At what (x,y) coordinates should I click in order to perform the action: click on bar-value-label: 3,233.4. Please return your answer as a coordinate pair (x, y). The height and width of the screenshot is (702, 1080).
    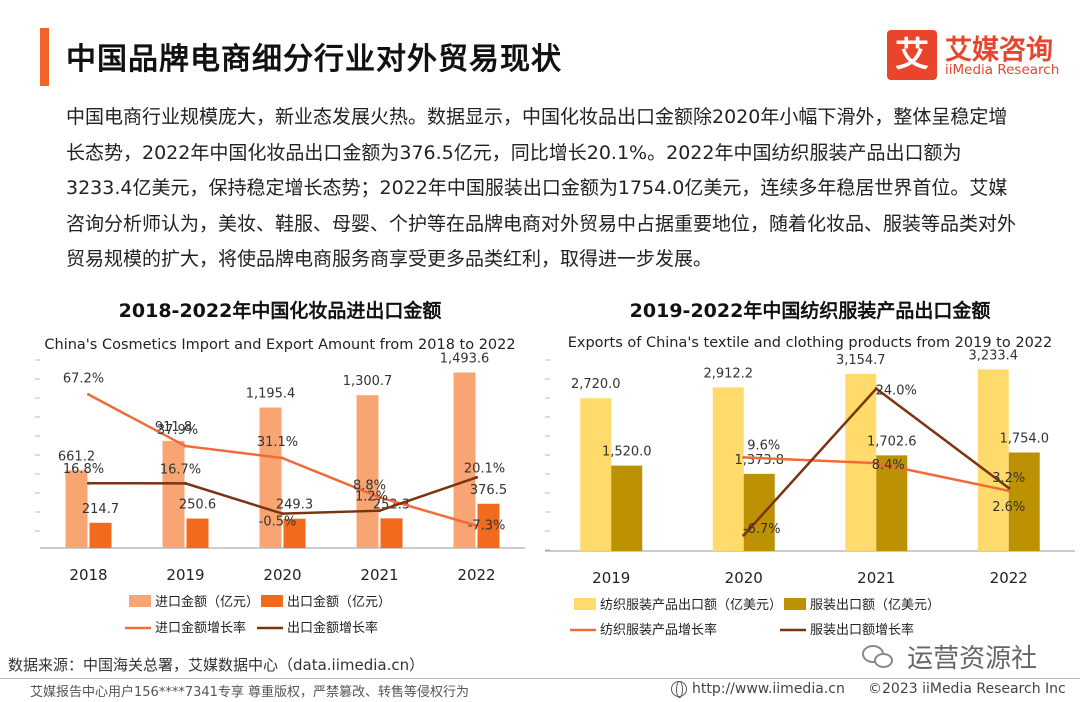
    Looking at the image, I should click on (993, 355).